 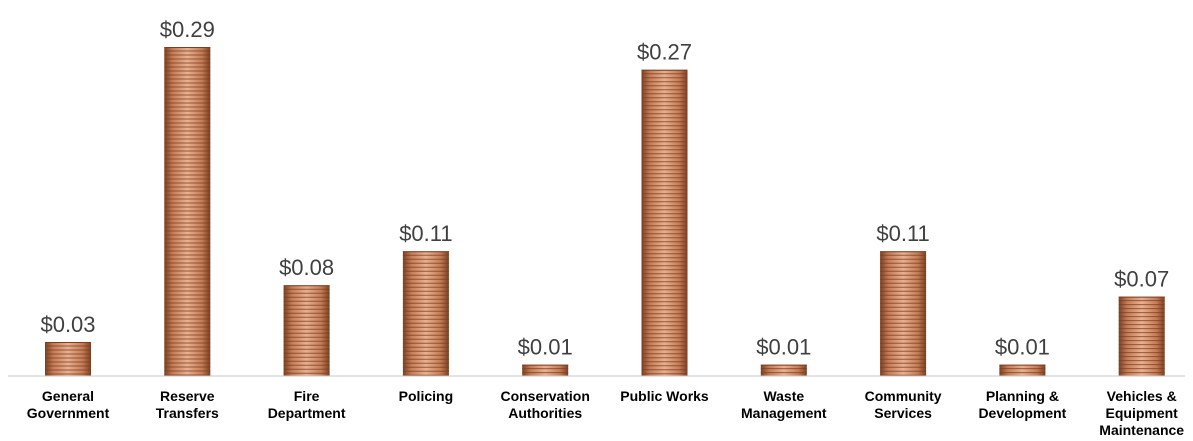 What do you see at coordinates (1022, 347) in the screenshot?
I see `value-label-planning-development: $0.01` at bounding box center [1022, 347].